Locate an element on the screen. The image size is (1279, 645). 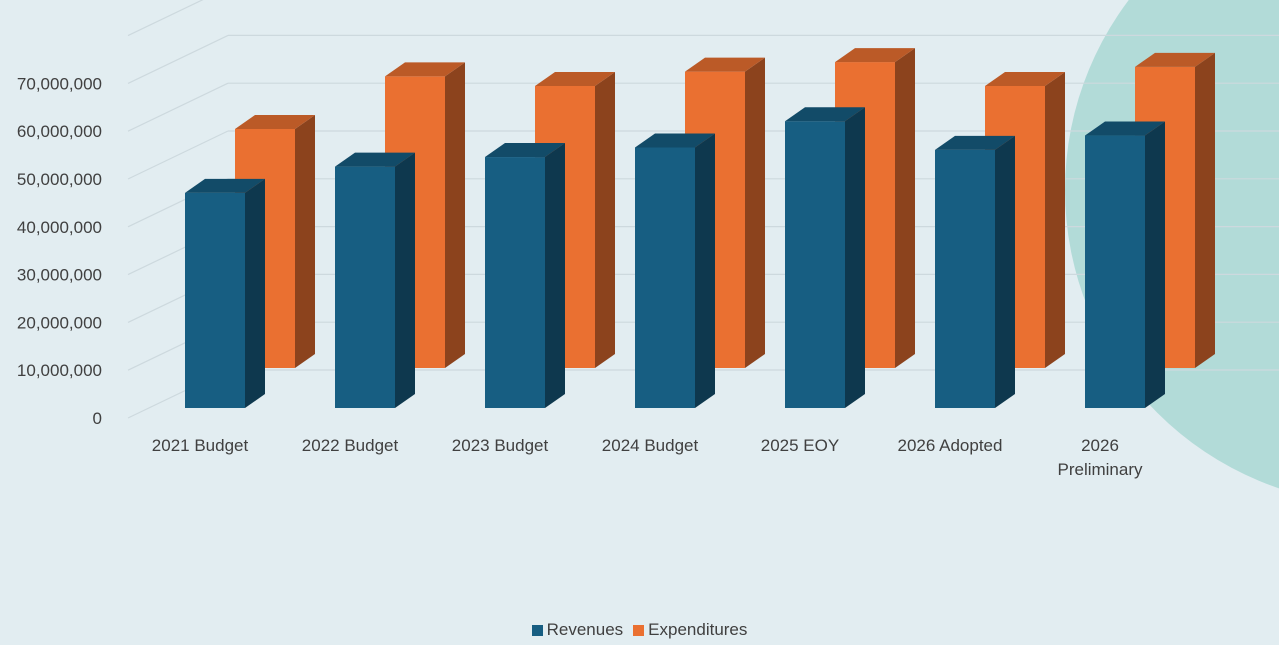
x-category-label: 2026 Adopted is located at coordinates (950, 445).